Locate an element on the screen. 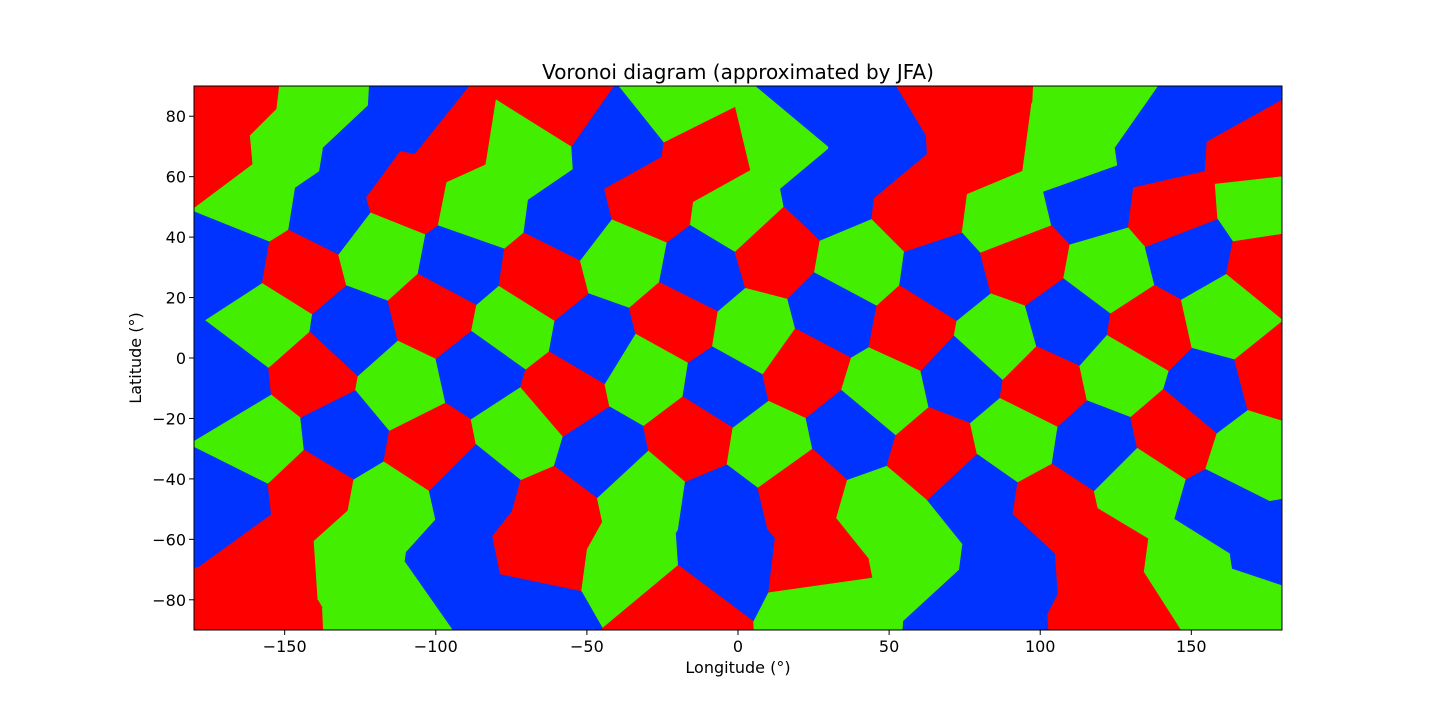 The height and width of the screenshot is (720, 1440). x-tick-label: 50 is located at coordinates (889, 646).